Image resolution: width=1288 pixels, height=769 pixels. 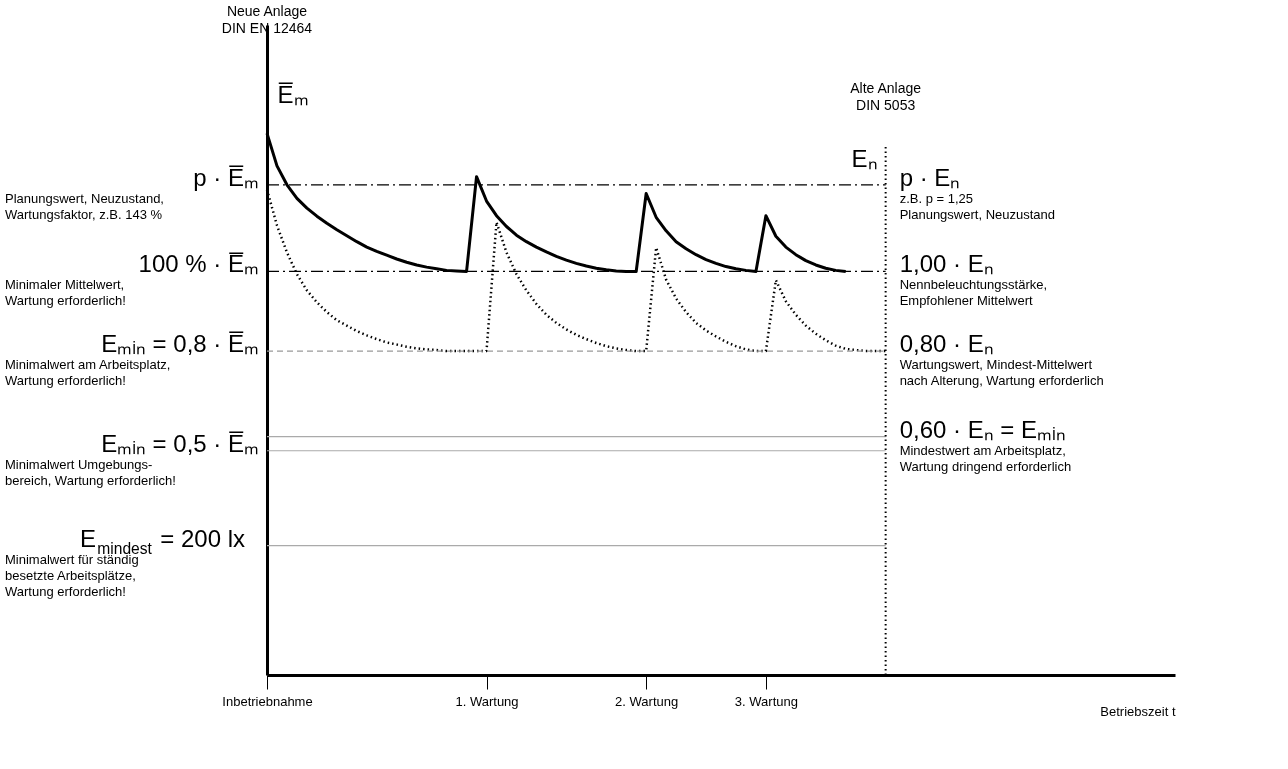 What do you see at coordinates (487, 701) in the screenshot?
I see `x-tick-label: 1. Wartung` at bounding box center [487, 701].